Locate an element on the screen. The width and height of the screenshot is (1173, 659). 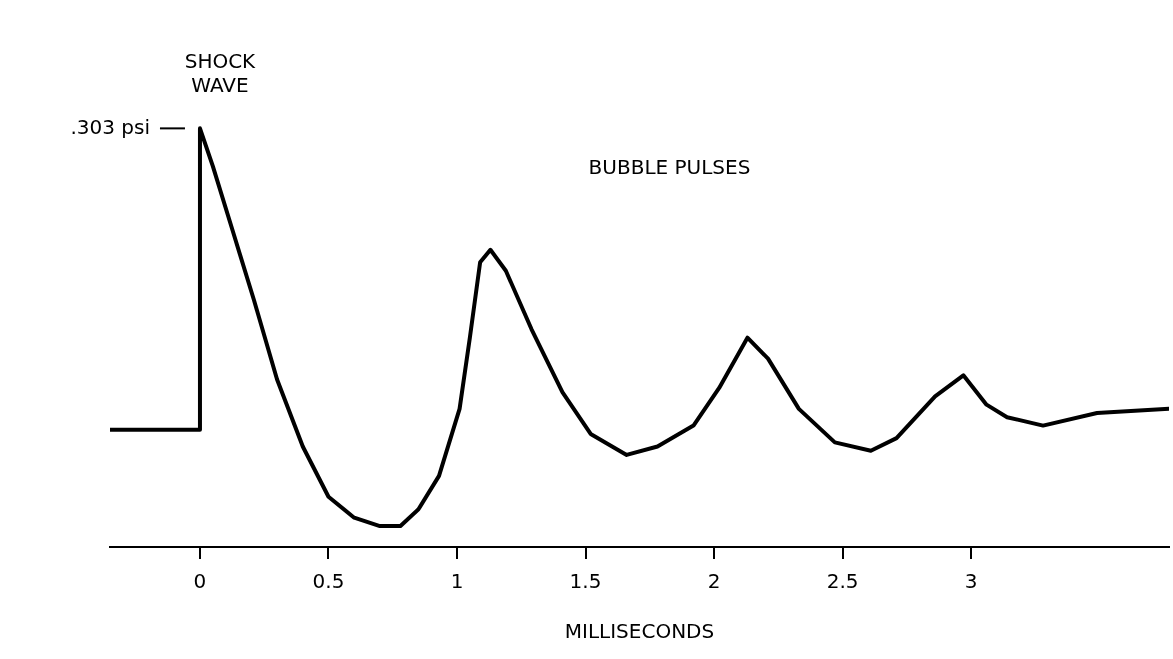
annotation: SHOCK WAVE is located at coordinates (220, 73).